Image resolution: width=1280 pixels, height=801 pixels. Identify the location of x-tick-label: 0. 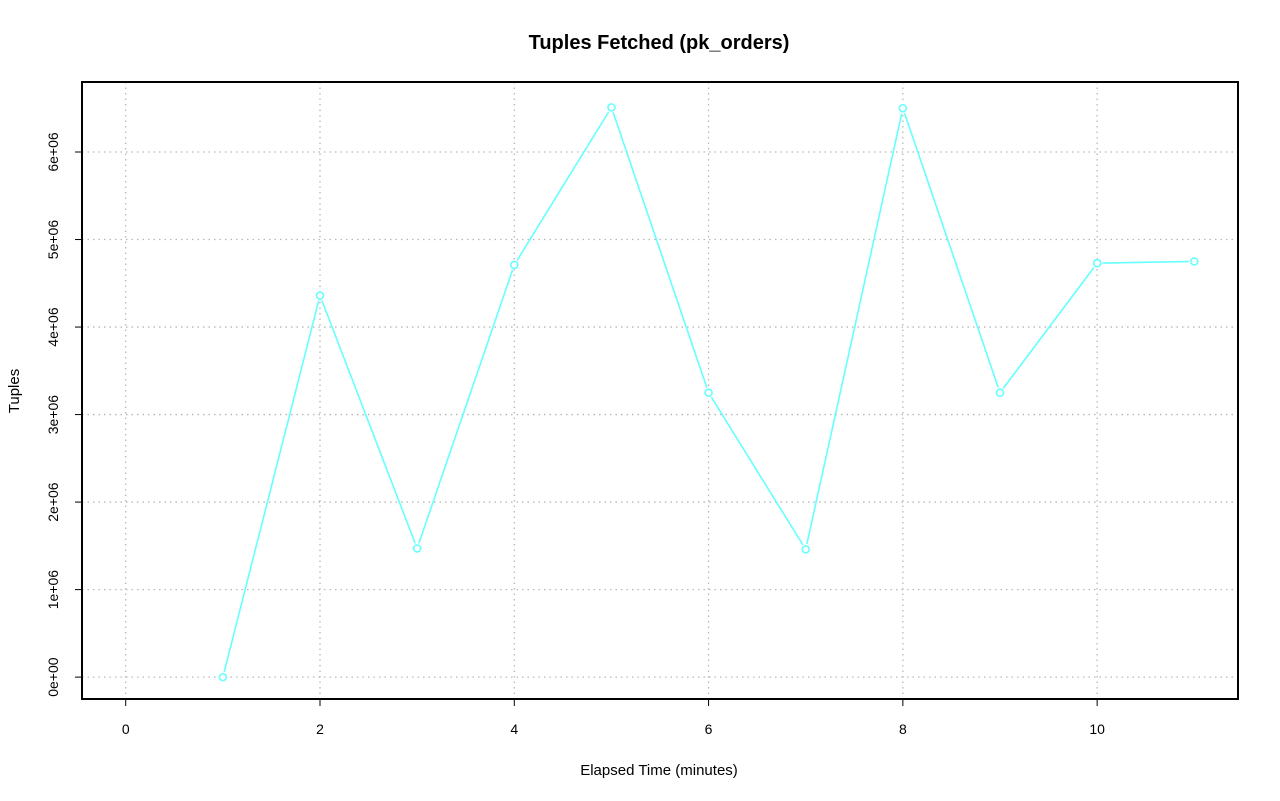
(126, 729).